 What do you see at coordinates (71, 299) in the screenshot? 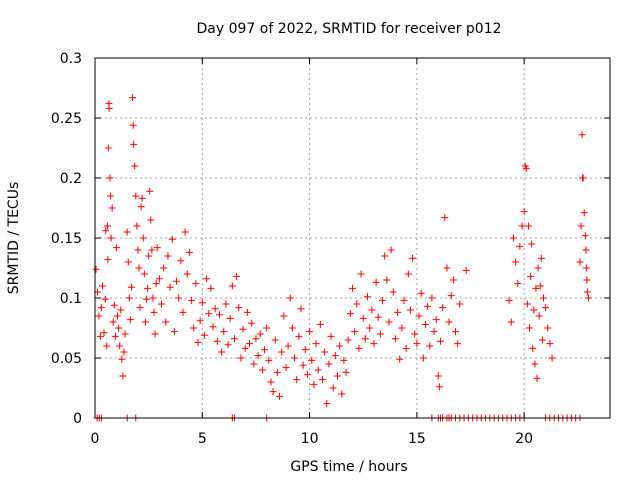
I see `y-tick-label: 0.1` at bounding box center [71, 299].